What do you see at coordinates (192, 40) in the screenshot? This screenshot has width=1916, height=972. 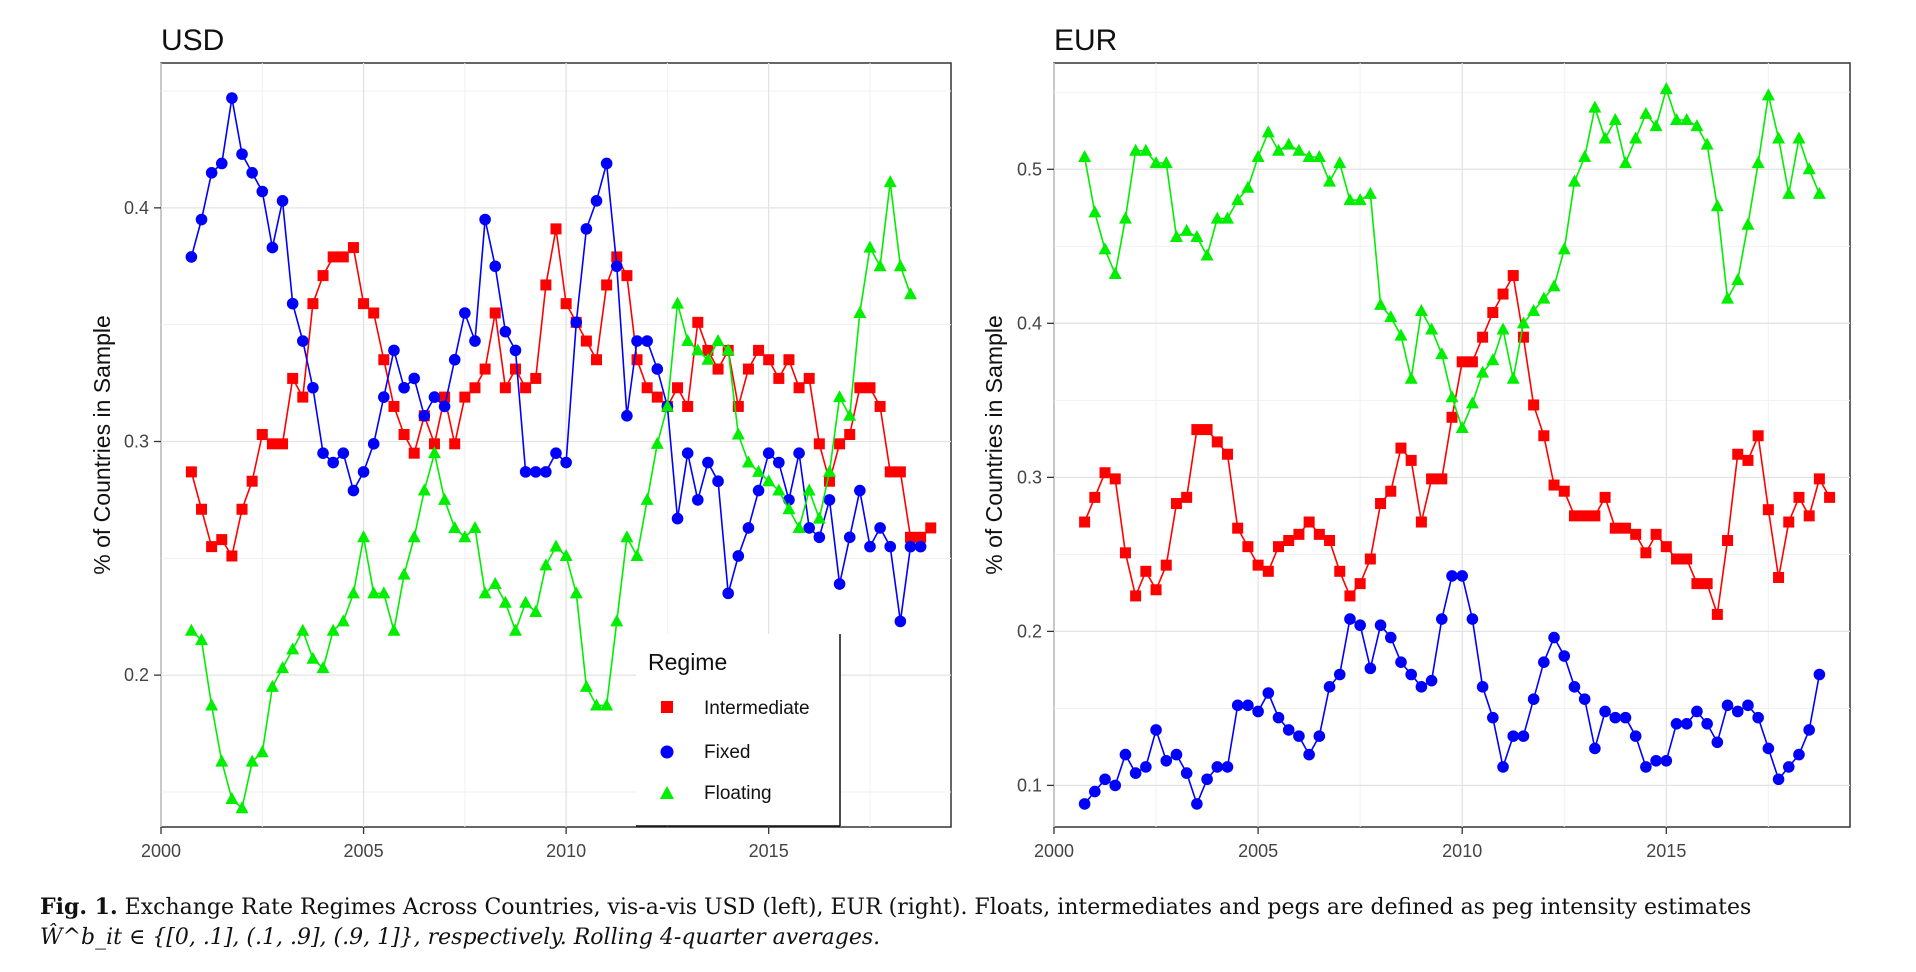 I see `panel-title: USD` at bounding box center [192, 40].